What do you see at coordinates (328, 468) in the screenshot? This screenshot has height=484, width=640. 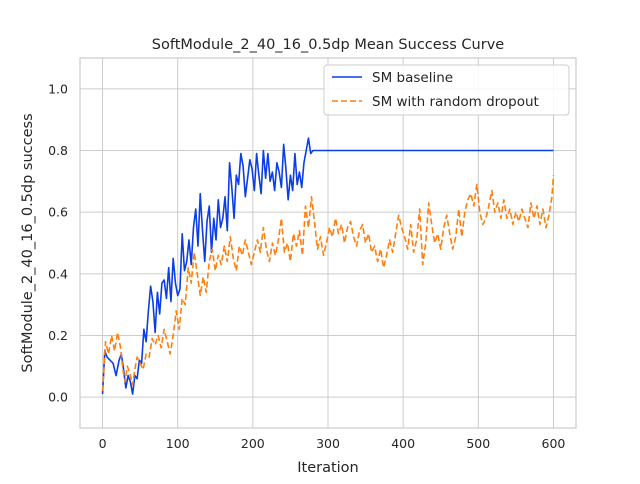 I see `x-axis-label: Iteration` at bounding box center [328, 468].